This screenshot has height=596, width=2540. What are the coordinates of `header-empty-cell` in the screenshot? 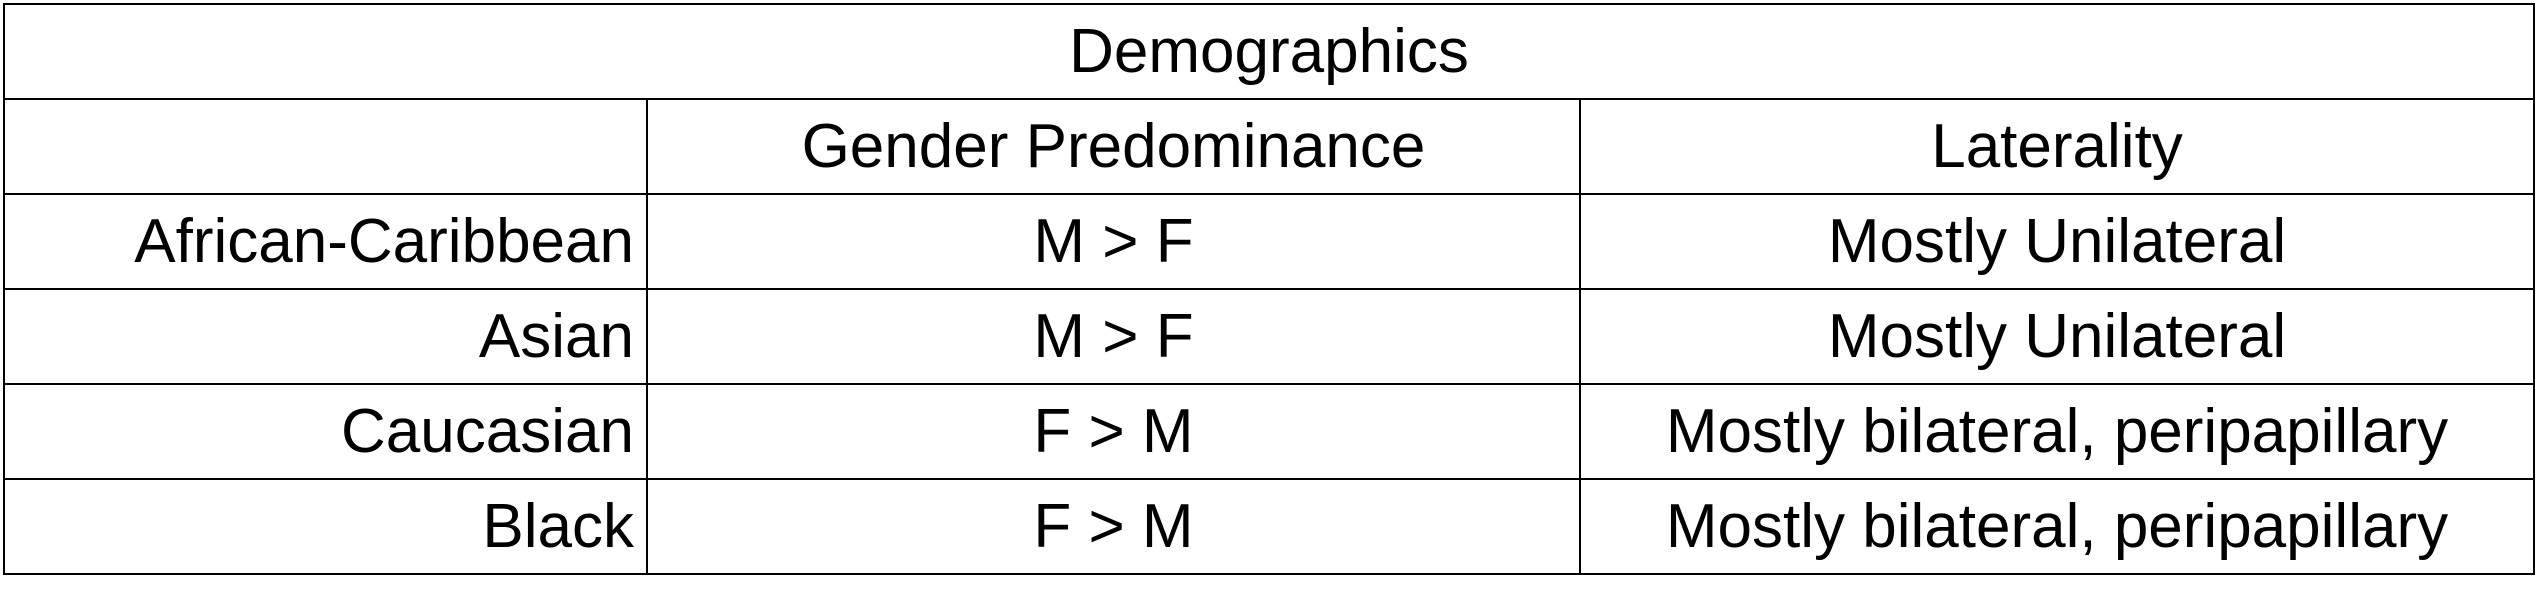 It's located at (325, 146).